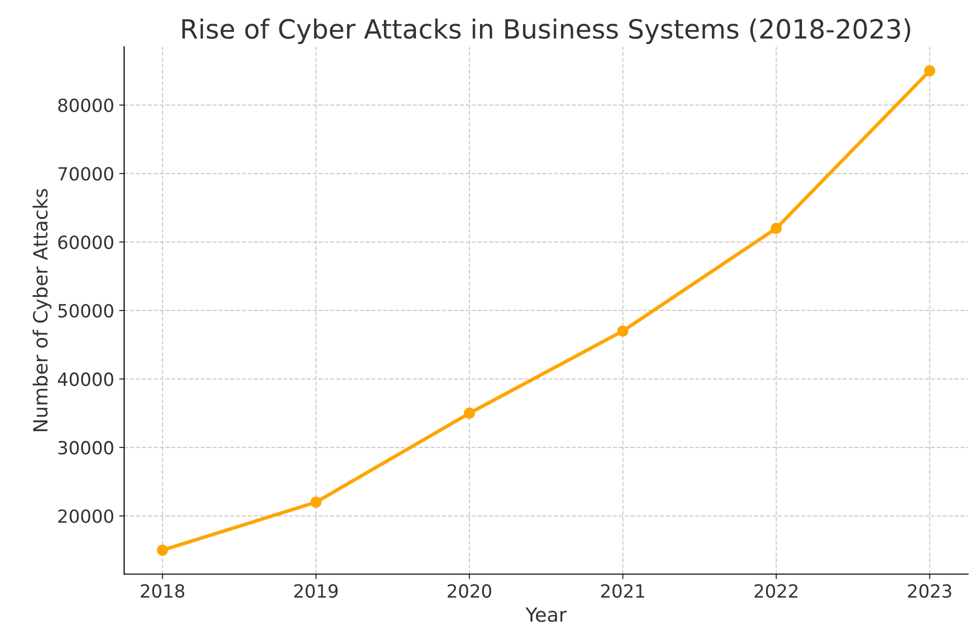 Image resolution: width=970 pixels, height=633 pixels. I want to click on y-axis-title: Number of Cyber Attacks, so click(42, 310).